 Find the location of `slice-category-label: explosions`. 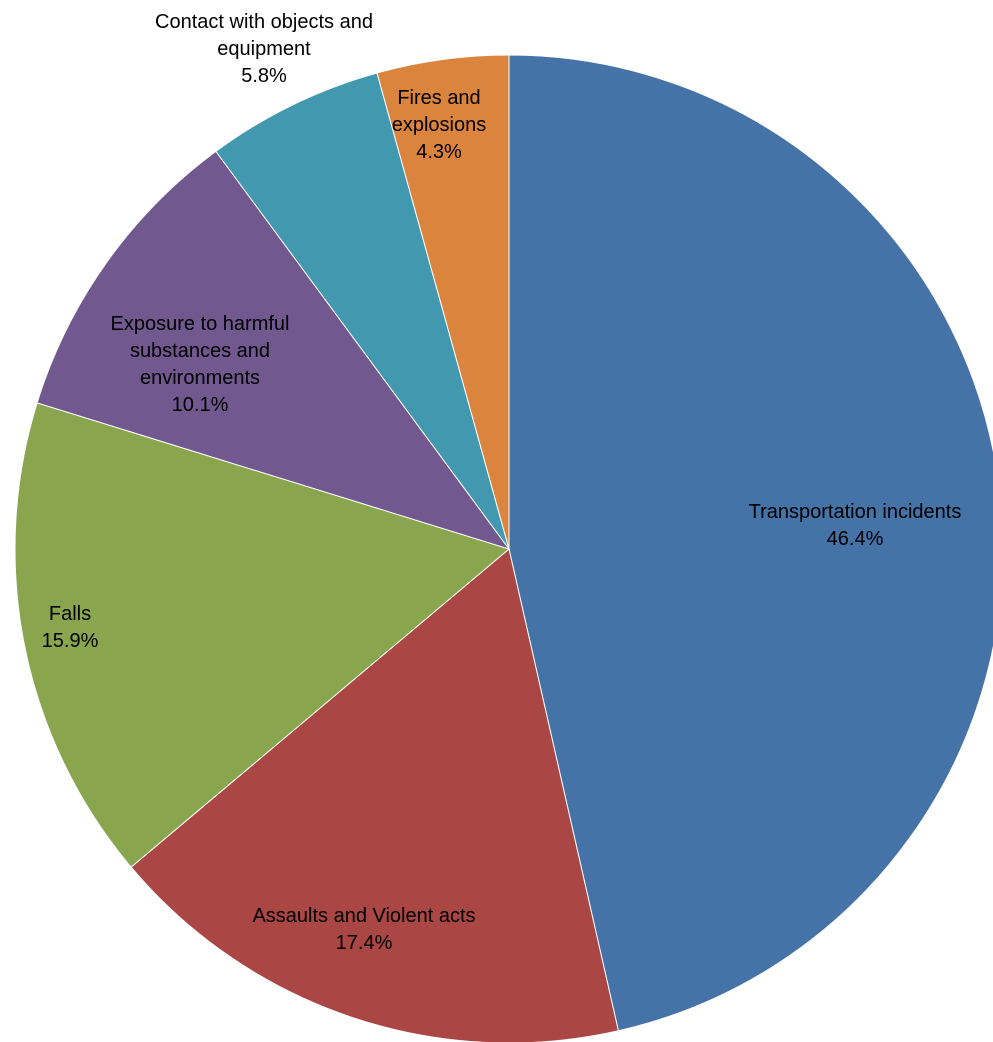

slice-category-label: explosions is located at coordinates (439, 125).